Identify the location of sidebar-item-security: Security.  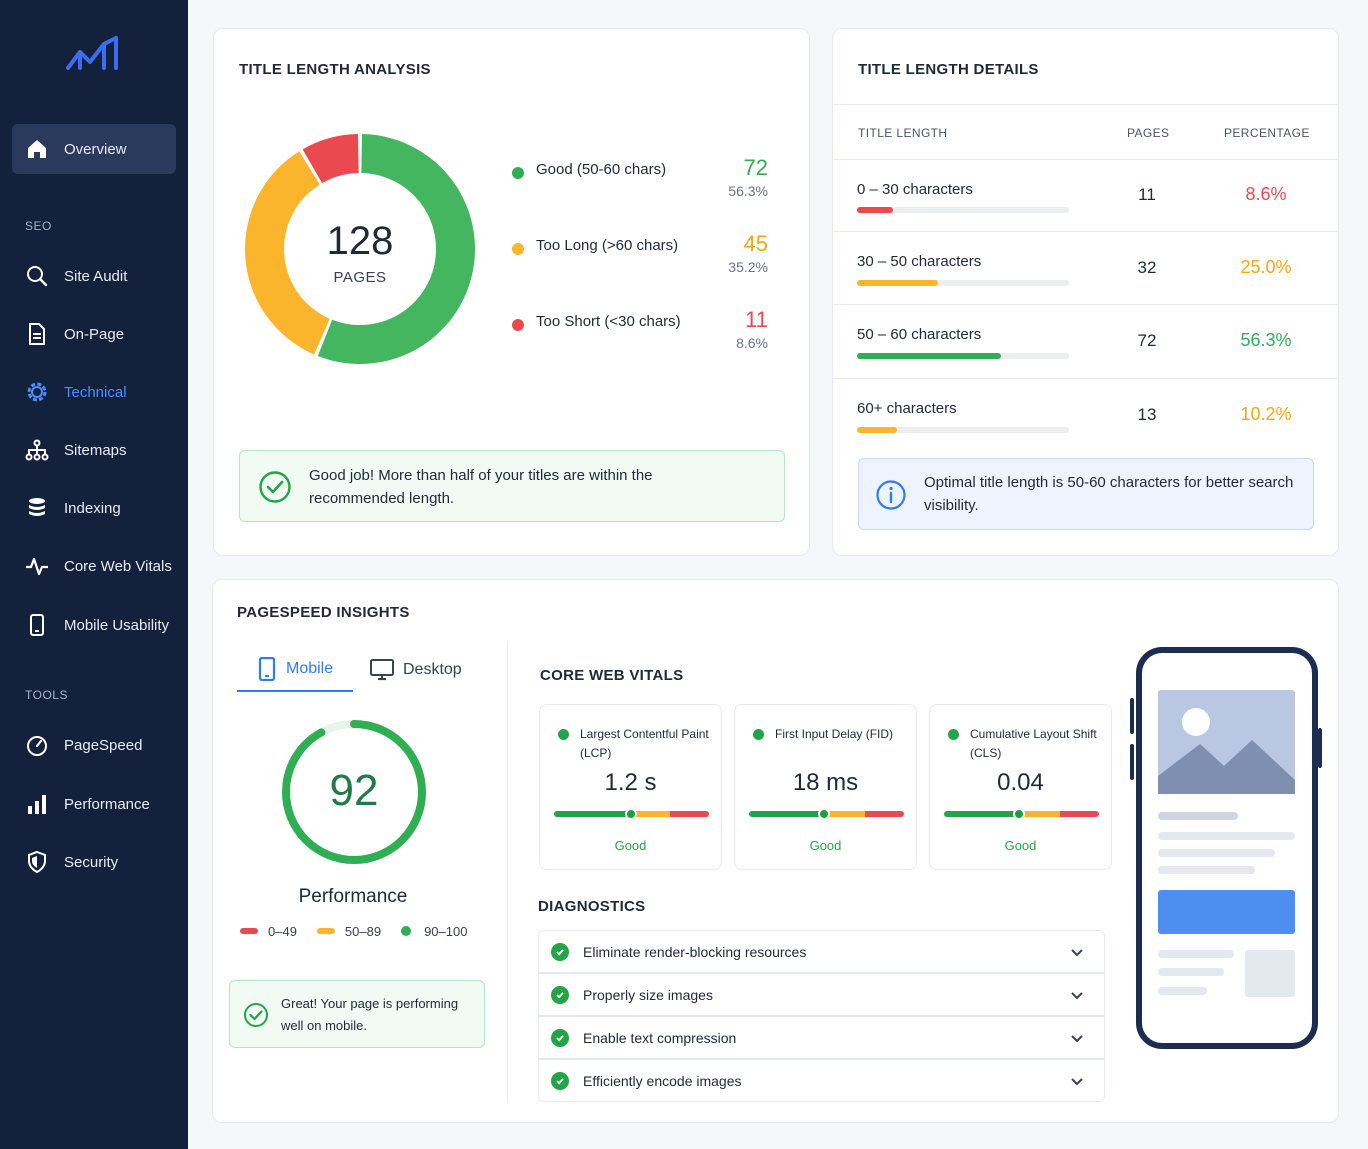
(94, 862).